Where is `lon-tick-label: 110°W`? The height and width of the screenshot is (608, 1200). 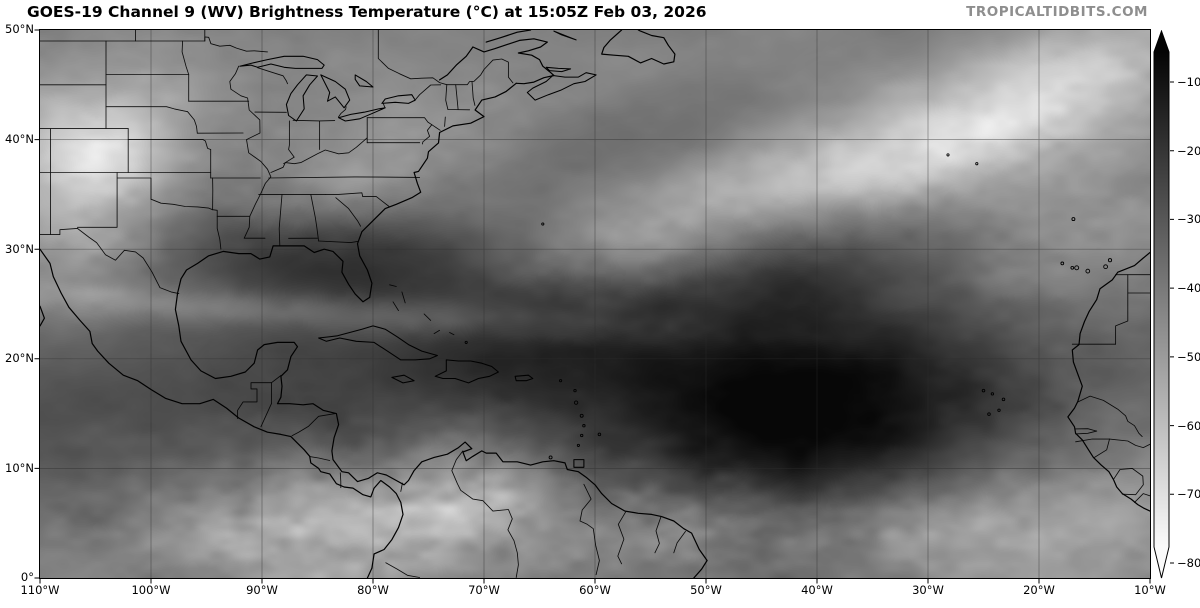
lon-tick-label: 110°W is located at coordinates (40, 590).